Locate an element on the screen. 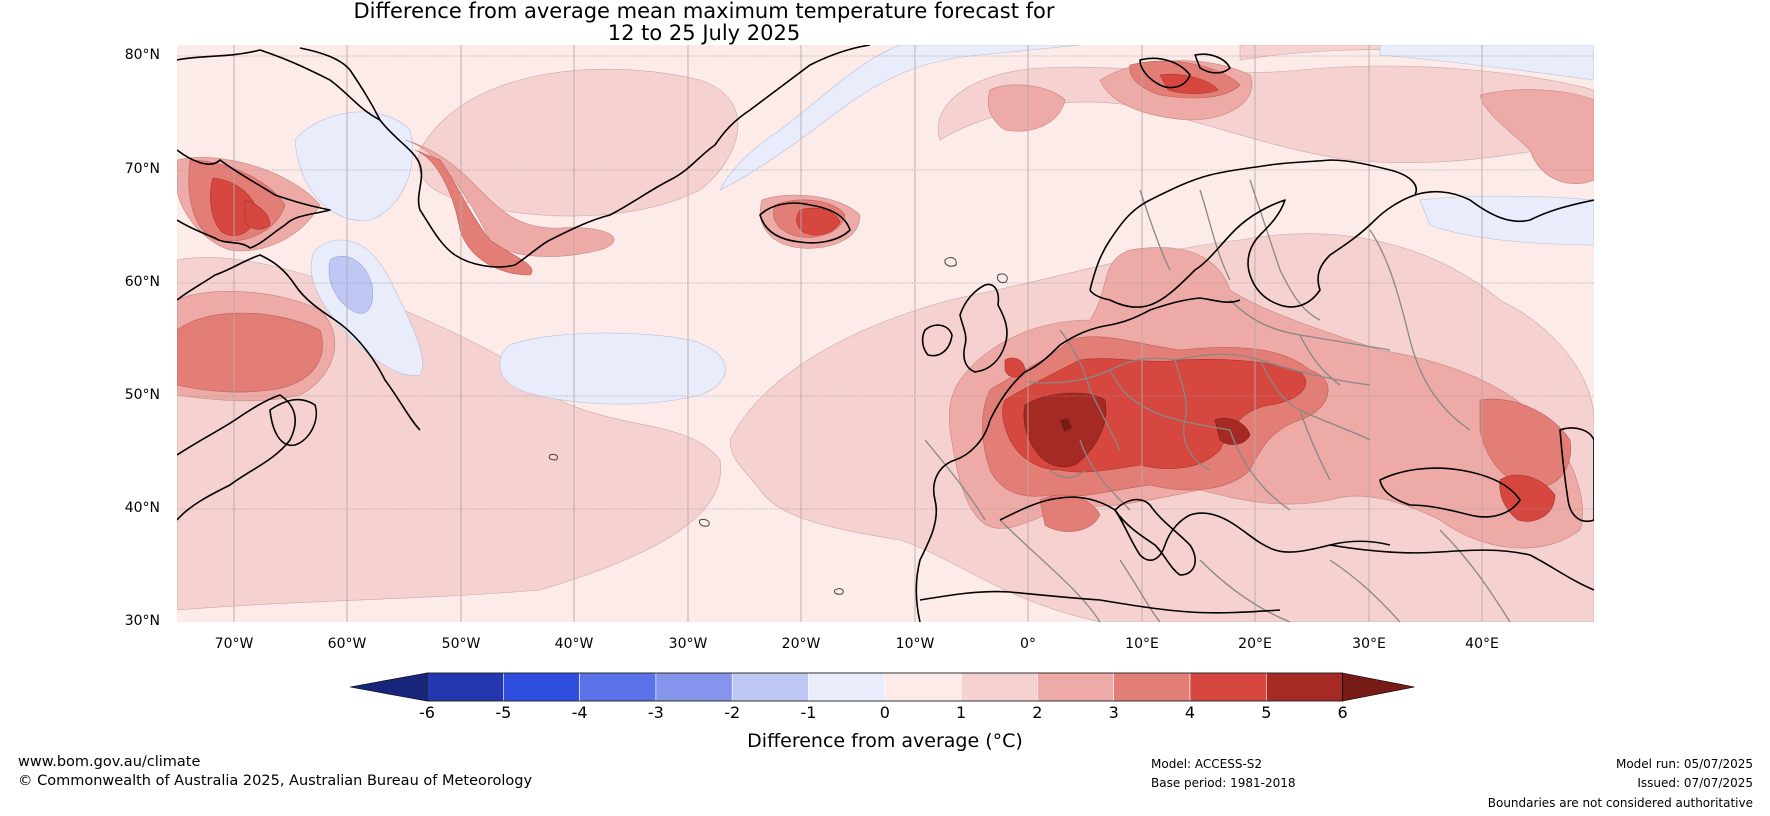 This screenshot has width=1770, height=816. lon-label-10e: 10°E is located at coordinates (1142, 644).